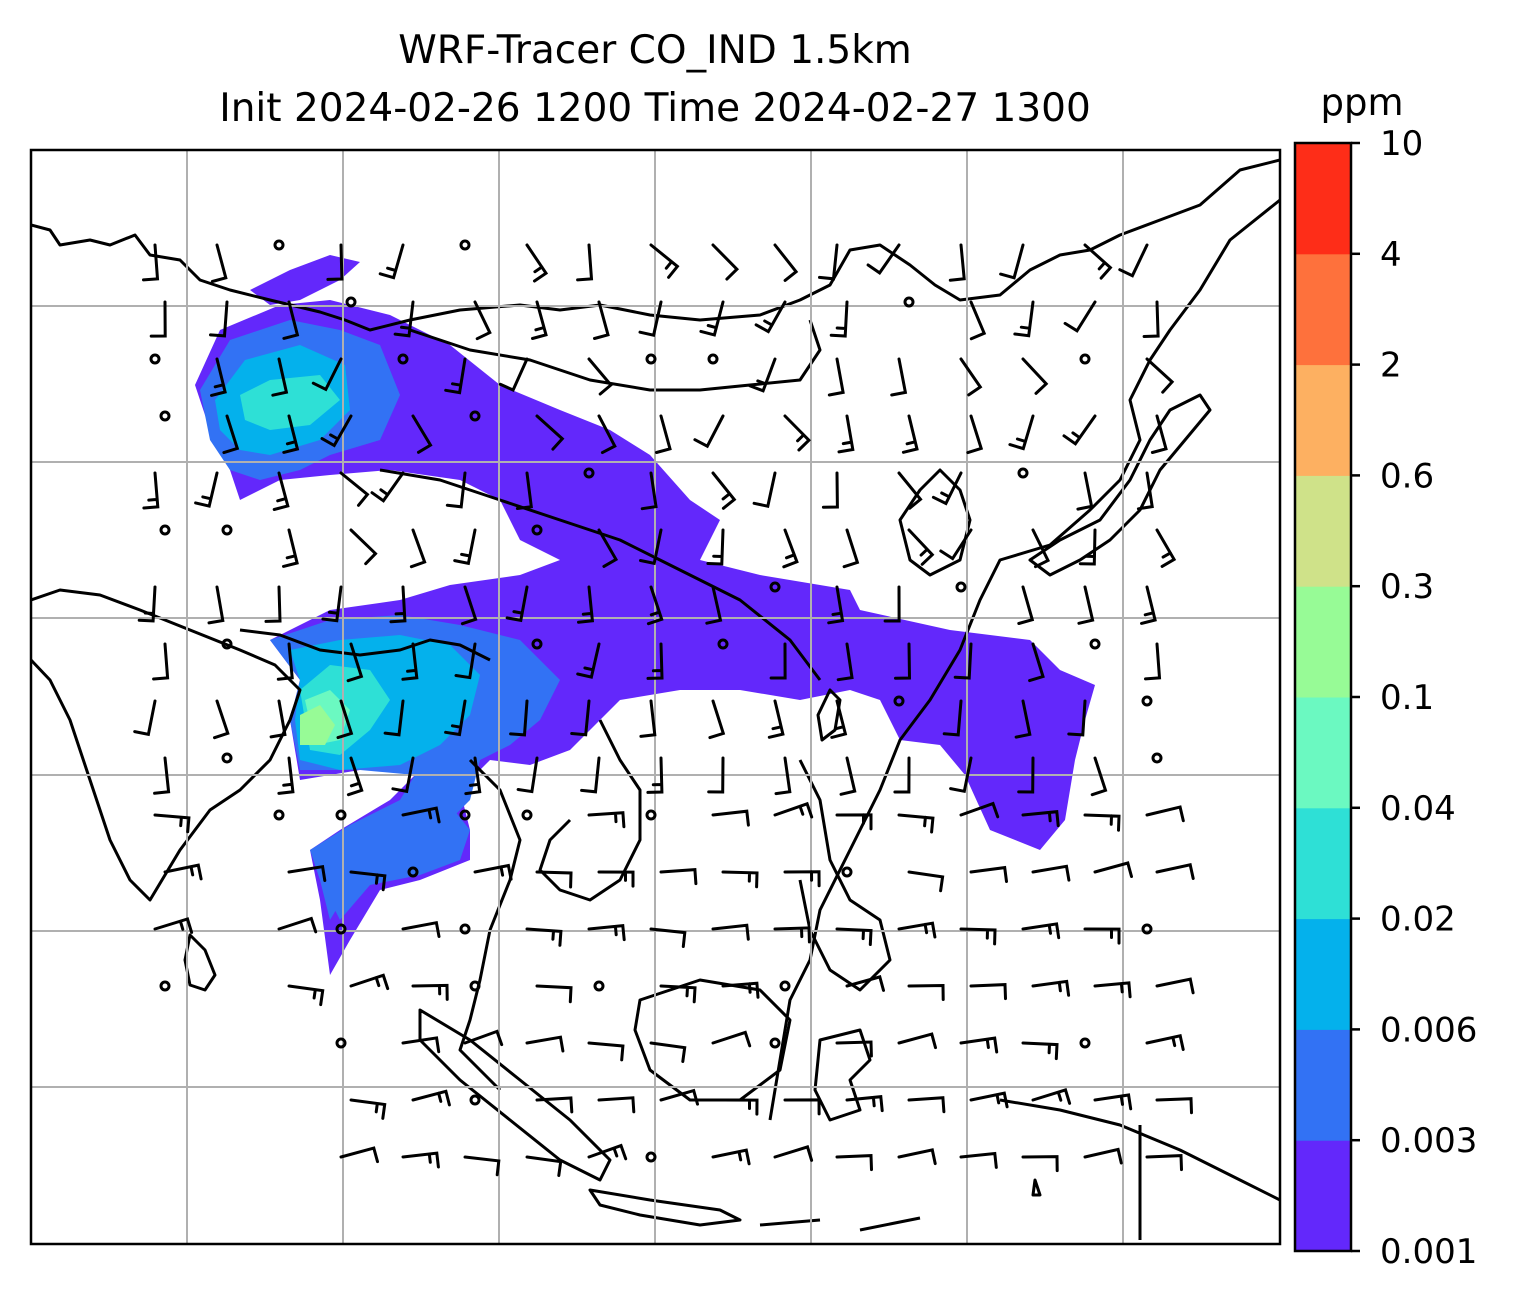 The height and width of the screenshot is (1306, 1528). I want to click on coastline-taiwan, so click(829, 715).